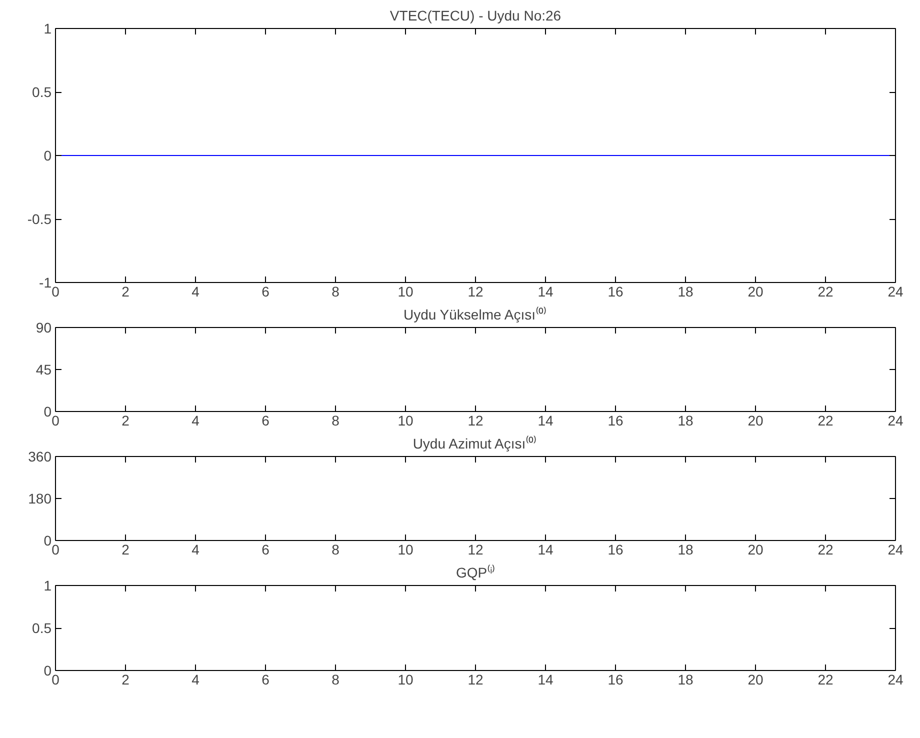  What do you see at coordinates (48, 156) in the screenshot?
I see `y-tick-label: 0` at bounding box center [48, 156].